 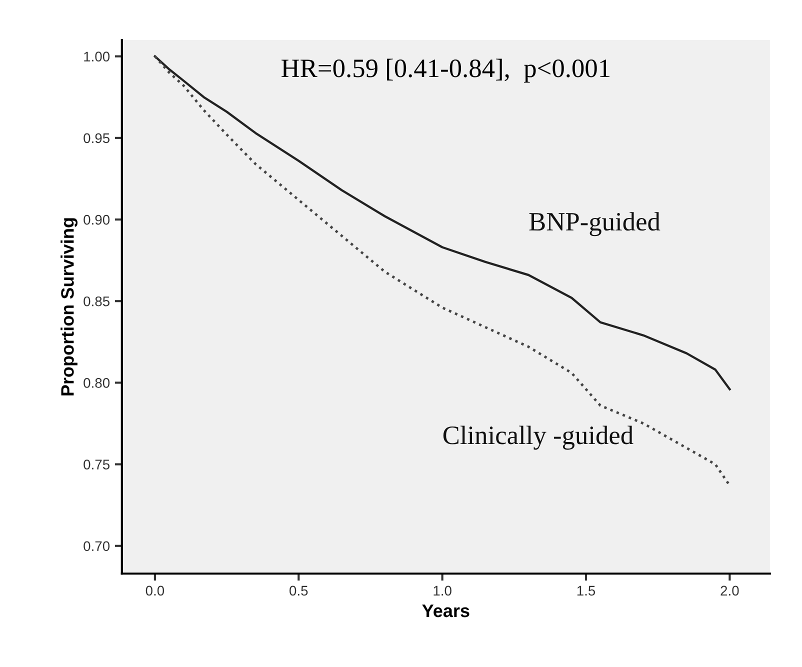 I want to click on y-tick-label: 0.70, so click(x=97, y=546).